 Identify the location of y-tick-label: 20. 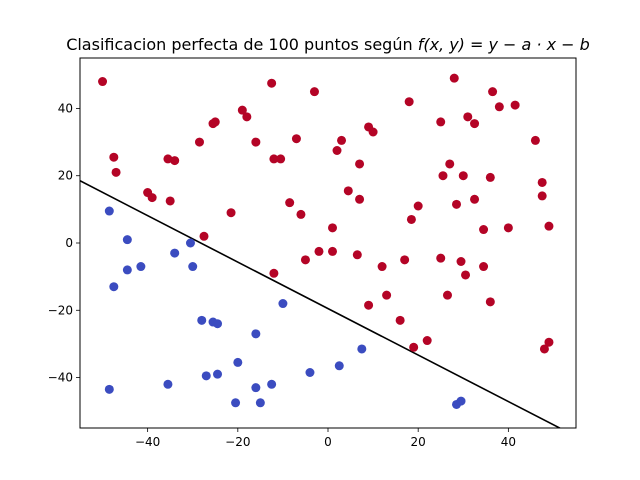
(65, 176).